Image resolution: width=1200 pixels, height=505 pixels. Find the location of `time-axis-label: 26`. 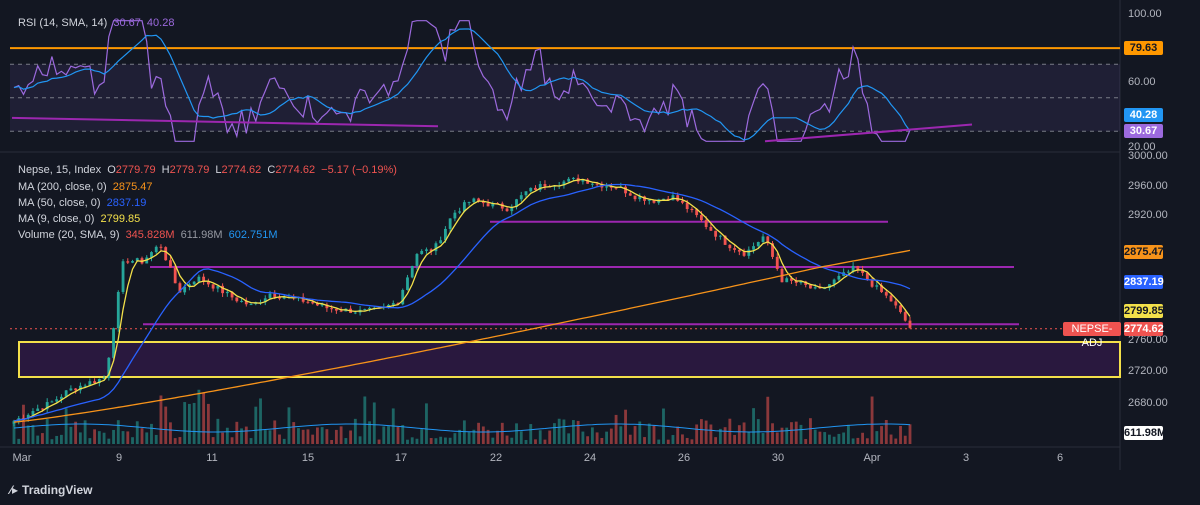

time-axis-label: 26 is located at coordinates (684, 458).